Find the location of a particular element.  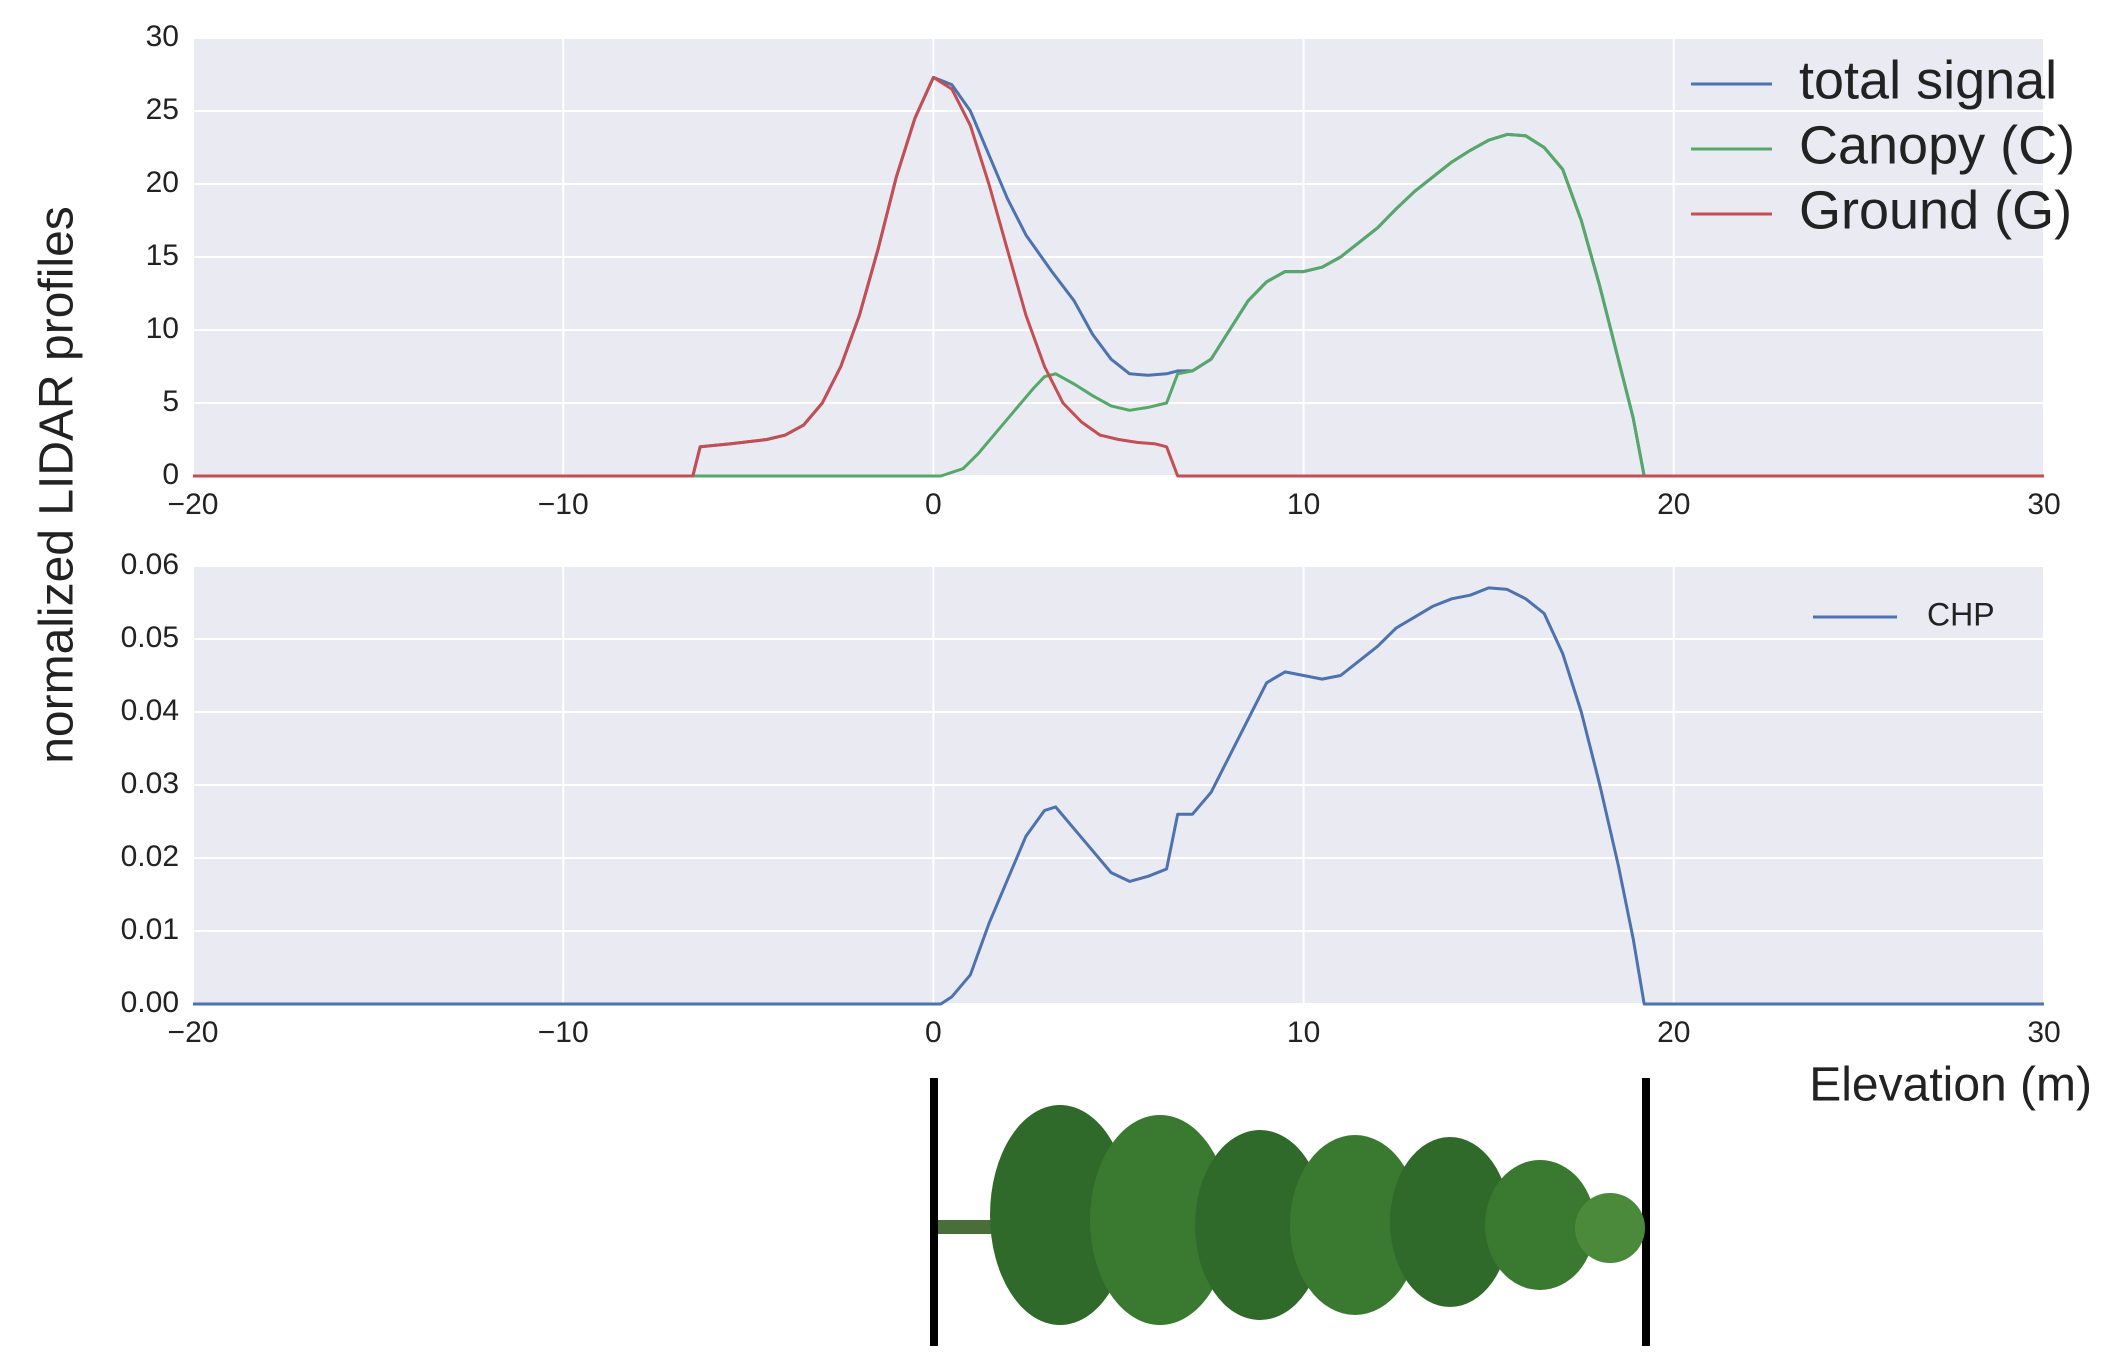

y-tick-label: 0.01 is located at coordinates (150, 929).